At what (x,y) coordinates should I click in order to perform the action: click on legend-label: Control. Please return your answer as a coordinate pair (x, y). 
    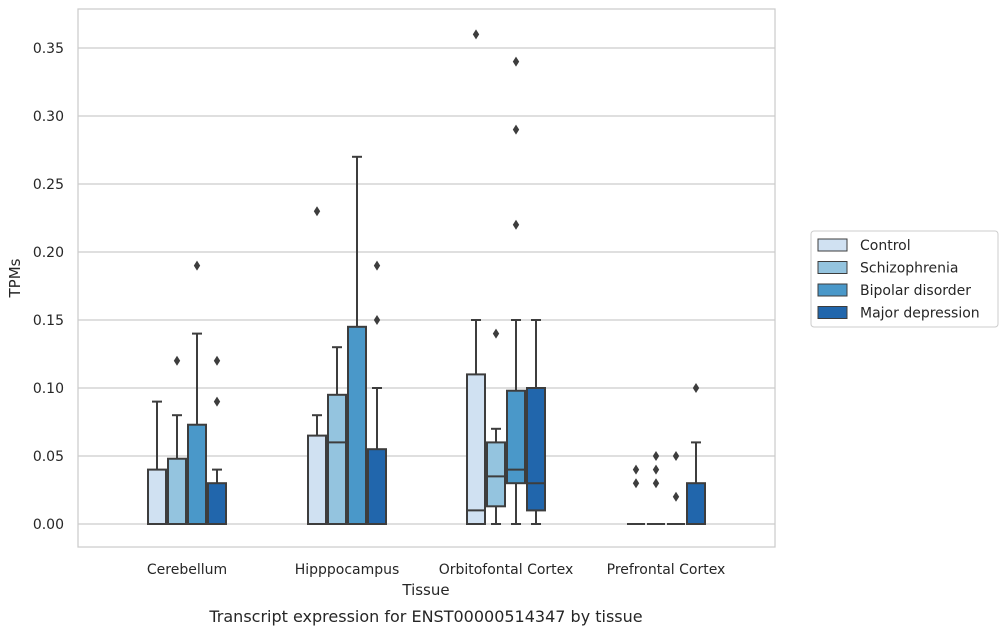
    Looking at the image, I should click on (885, 246).